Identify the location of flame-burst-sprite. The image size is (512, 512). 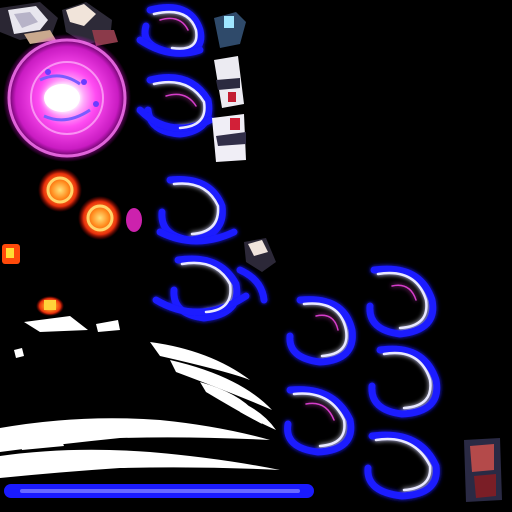
(72, 242).